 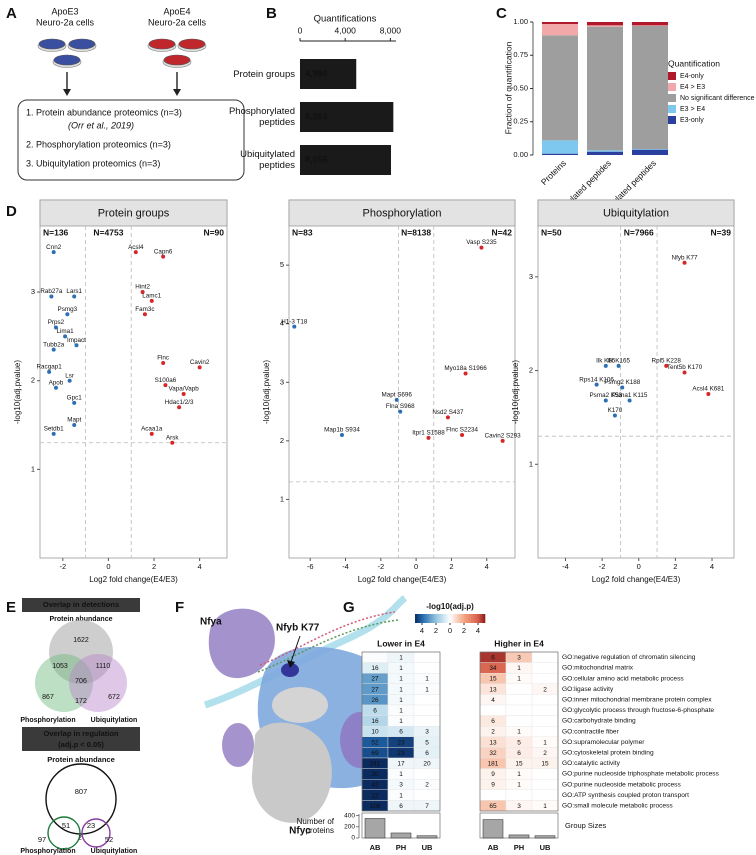 What do you see at coordinates (375, 795) in the screenshot?
I see `cell-count: 12` at bounding box center [375, 795].